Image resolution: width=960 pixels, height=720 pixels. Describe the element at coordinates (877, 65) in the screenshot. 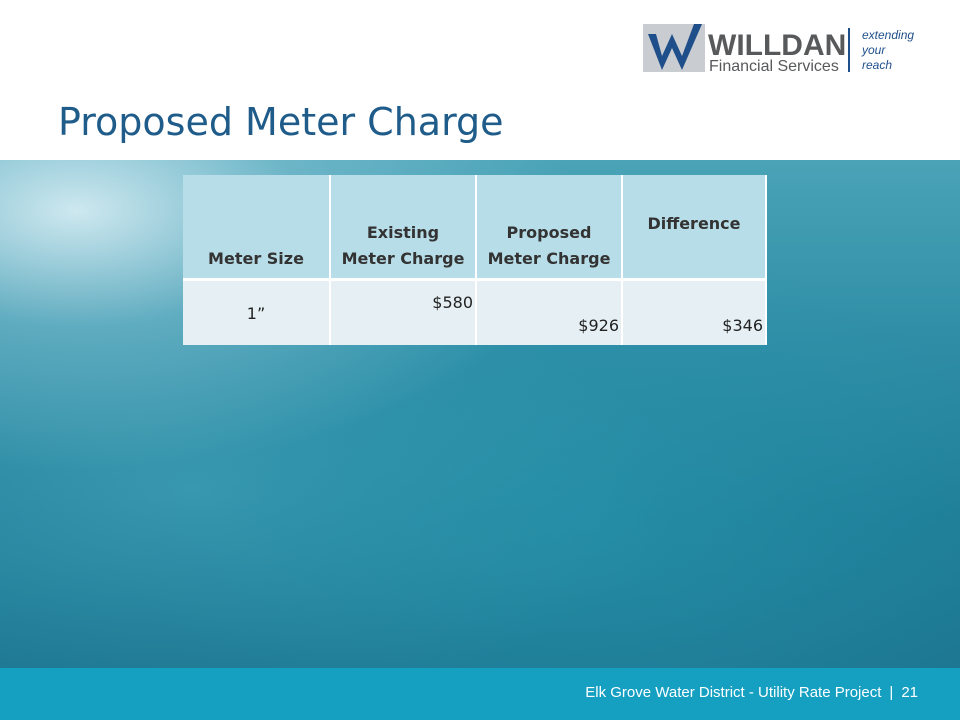

I see `logo-tagline: reach` at that location.